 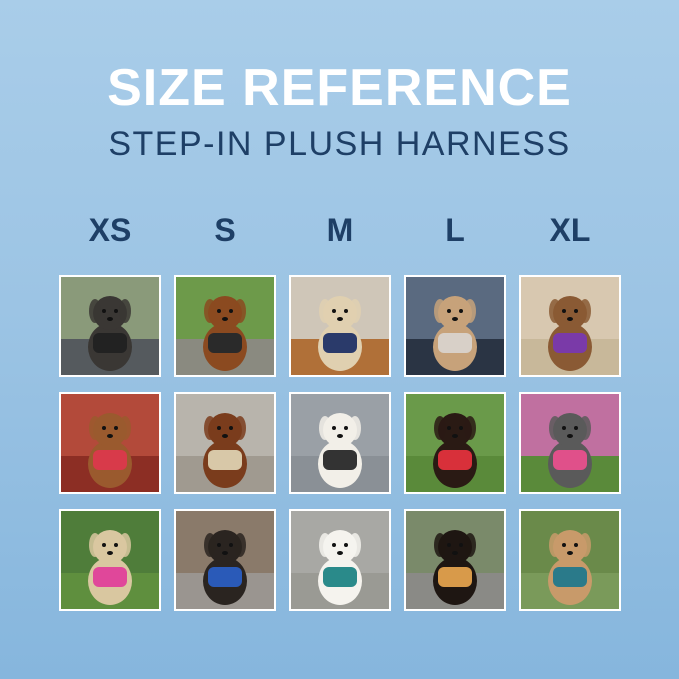 What do you see at coordinates (110, 230) in the screenshot?
I see `size-label-xs: XS` at bounding box center [110, 230].